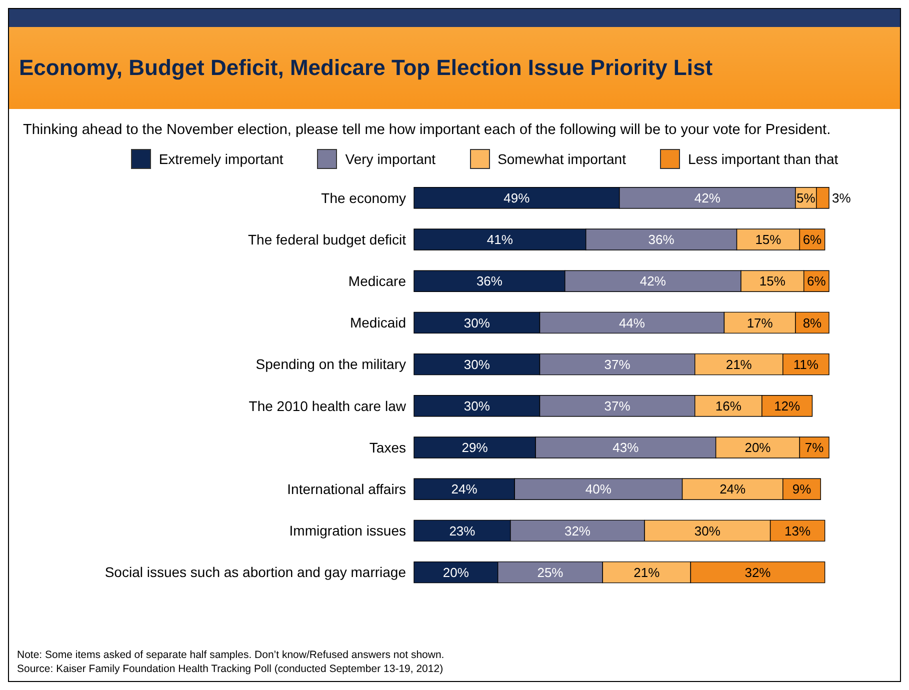  Describe the element at coordinates (390, 158) in the screenshot. I see `legend-label: Very important` at that location.